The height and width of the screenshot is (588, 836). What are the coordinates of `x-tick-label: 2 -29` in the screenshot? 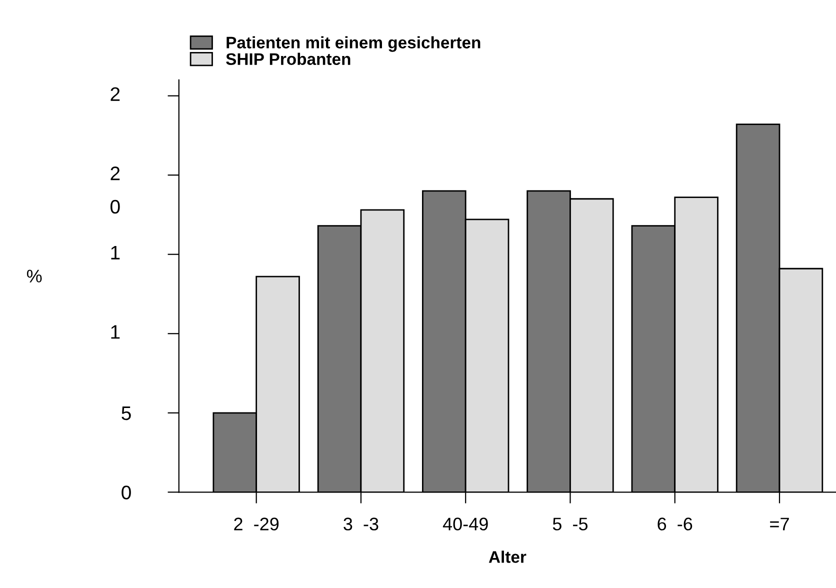 It's located at (256, 524).